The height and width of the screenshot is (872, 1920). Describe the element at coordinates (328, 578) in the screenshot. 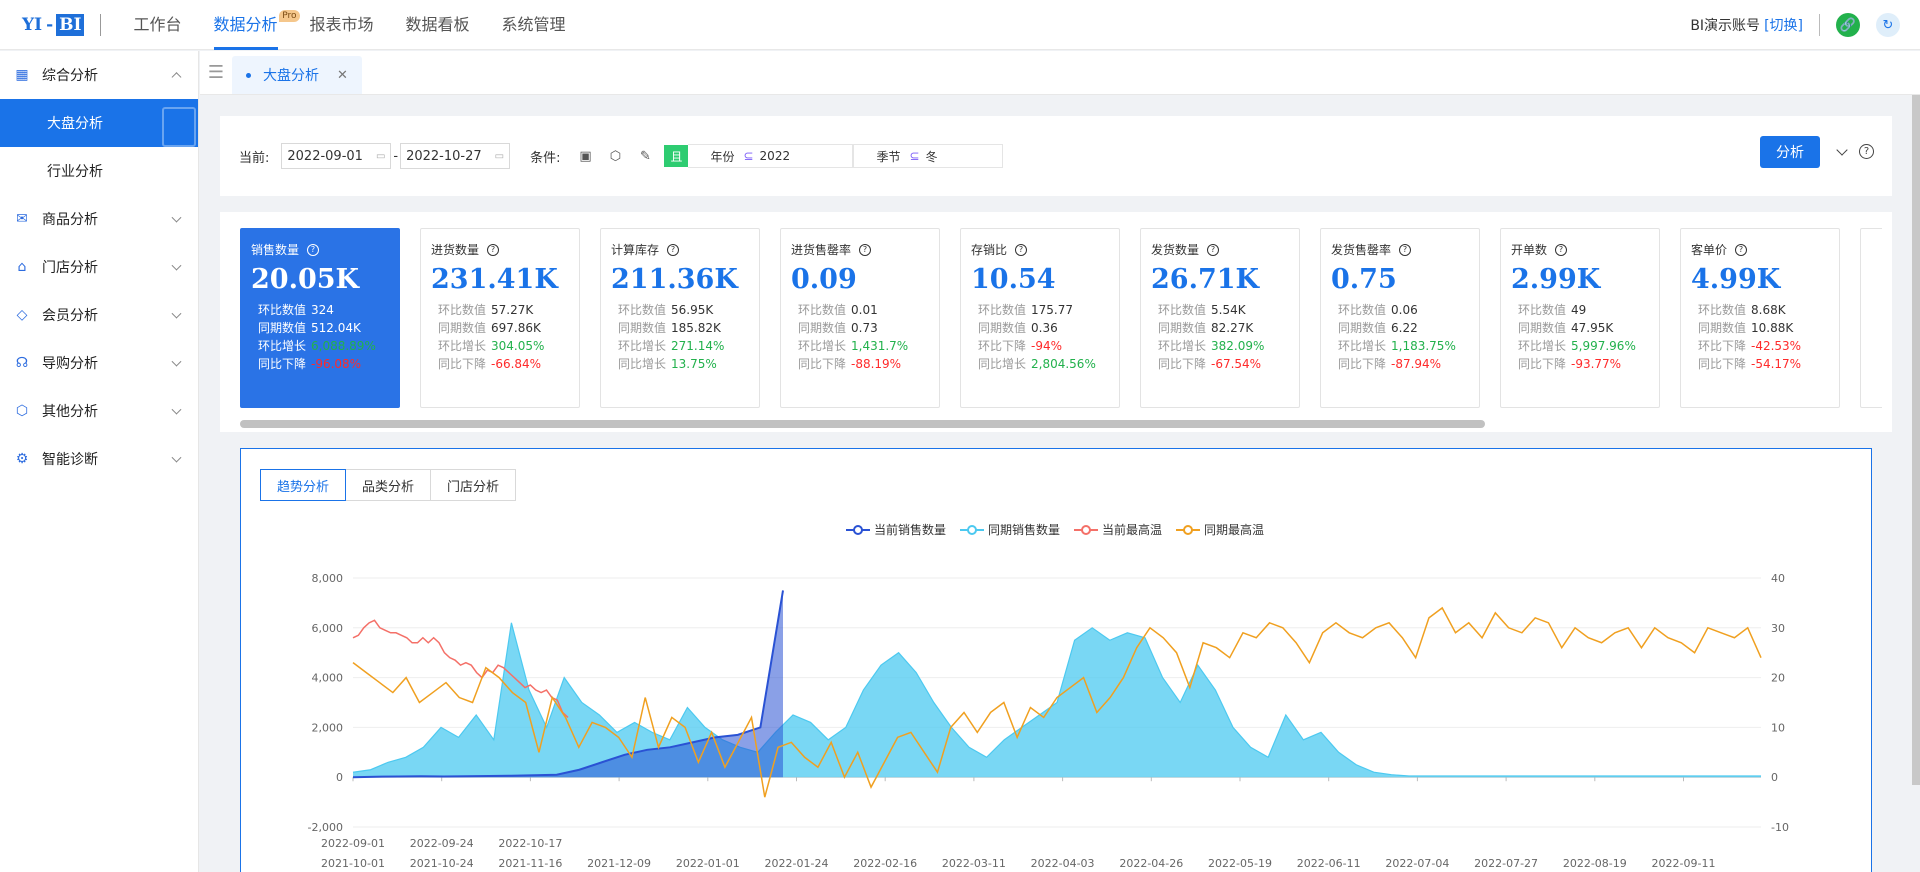

I see `y-left-tick-label: 8,000` at that location.